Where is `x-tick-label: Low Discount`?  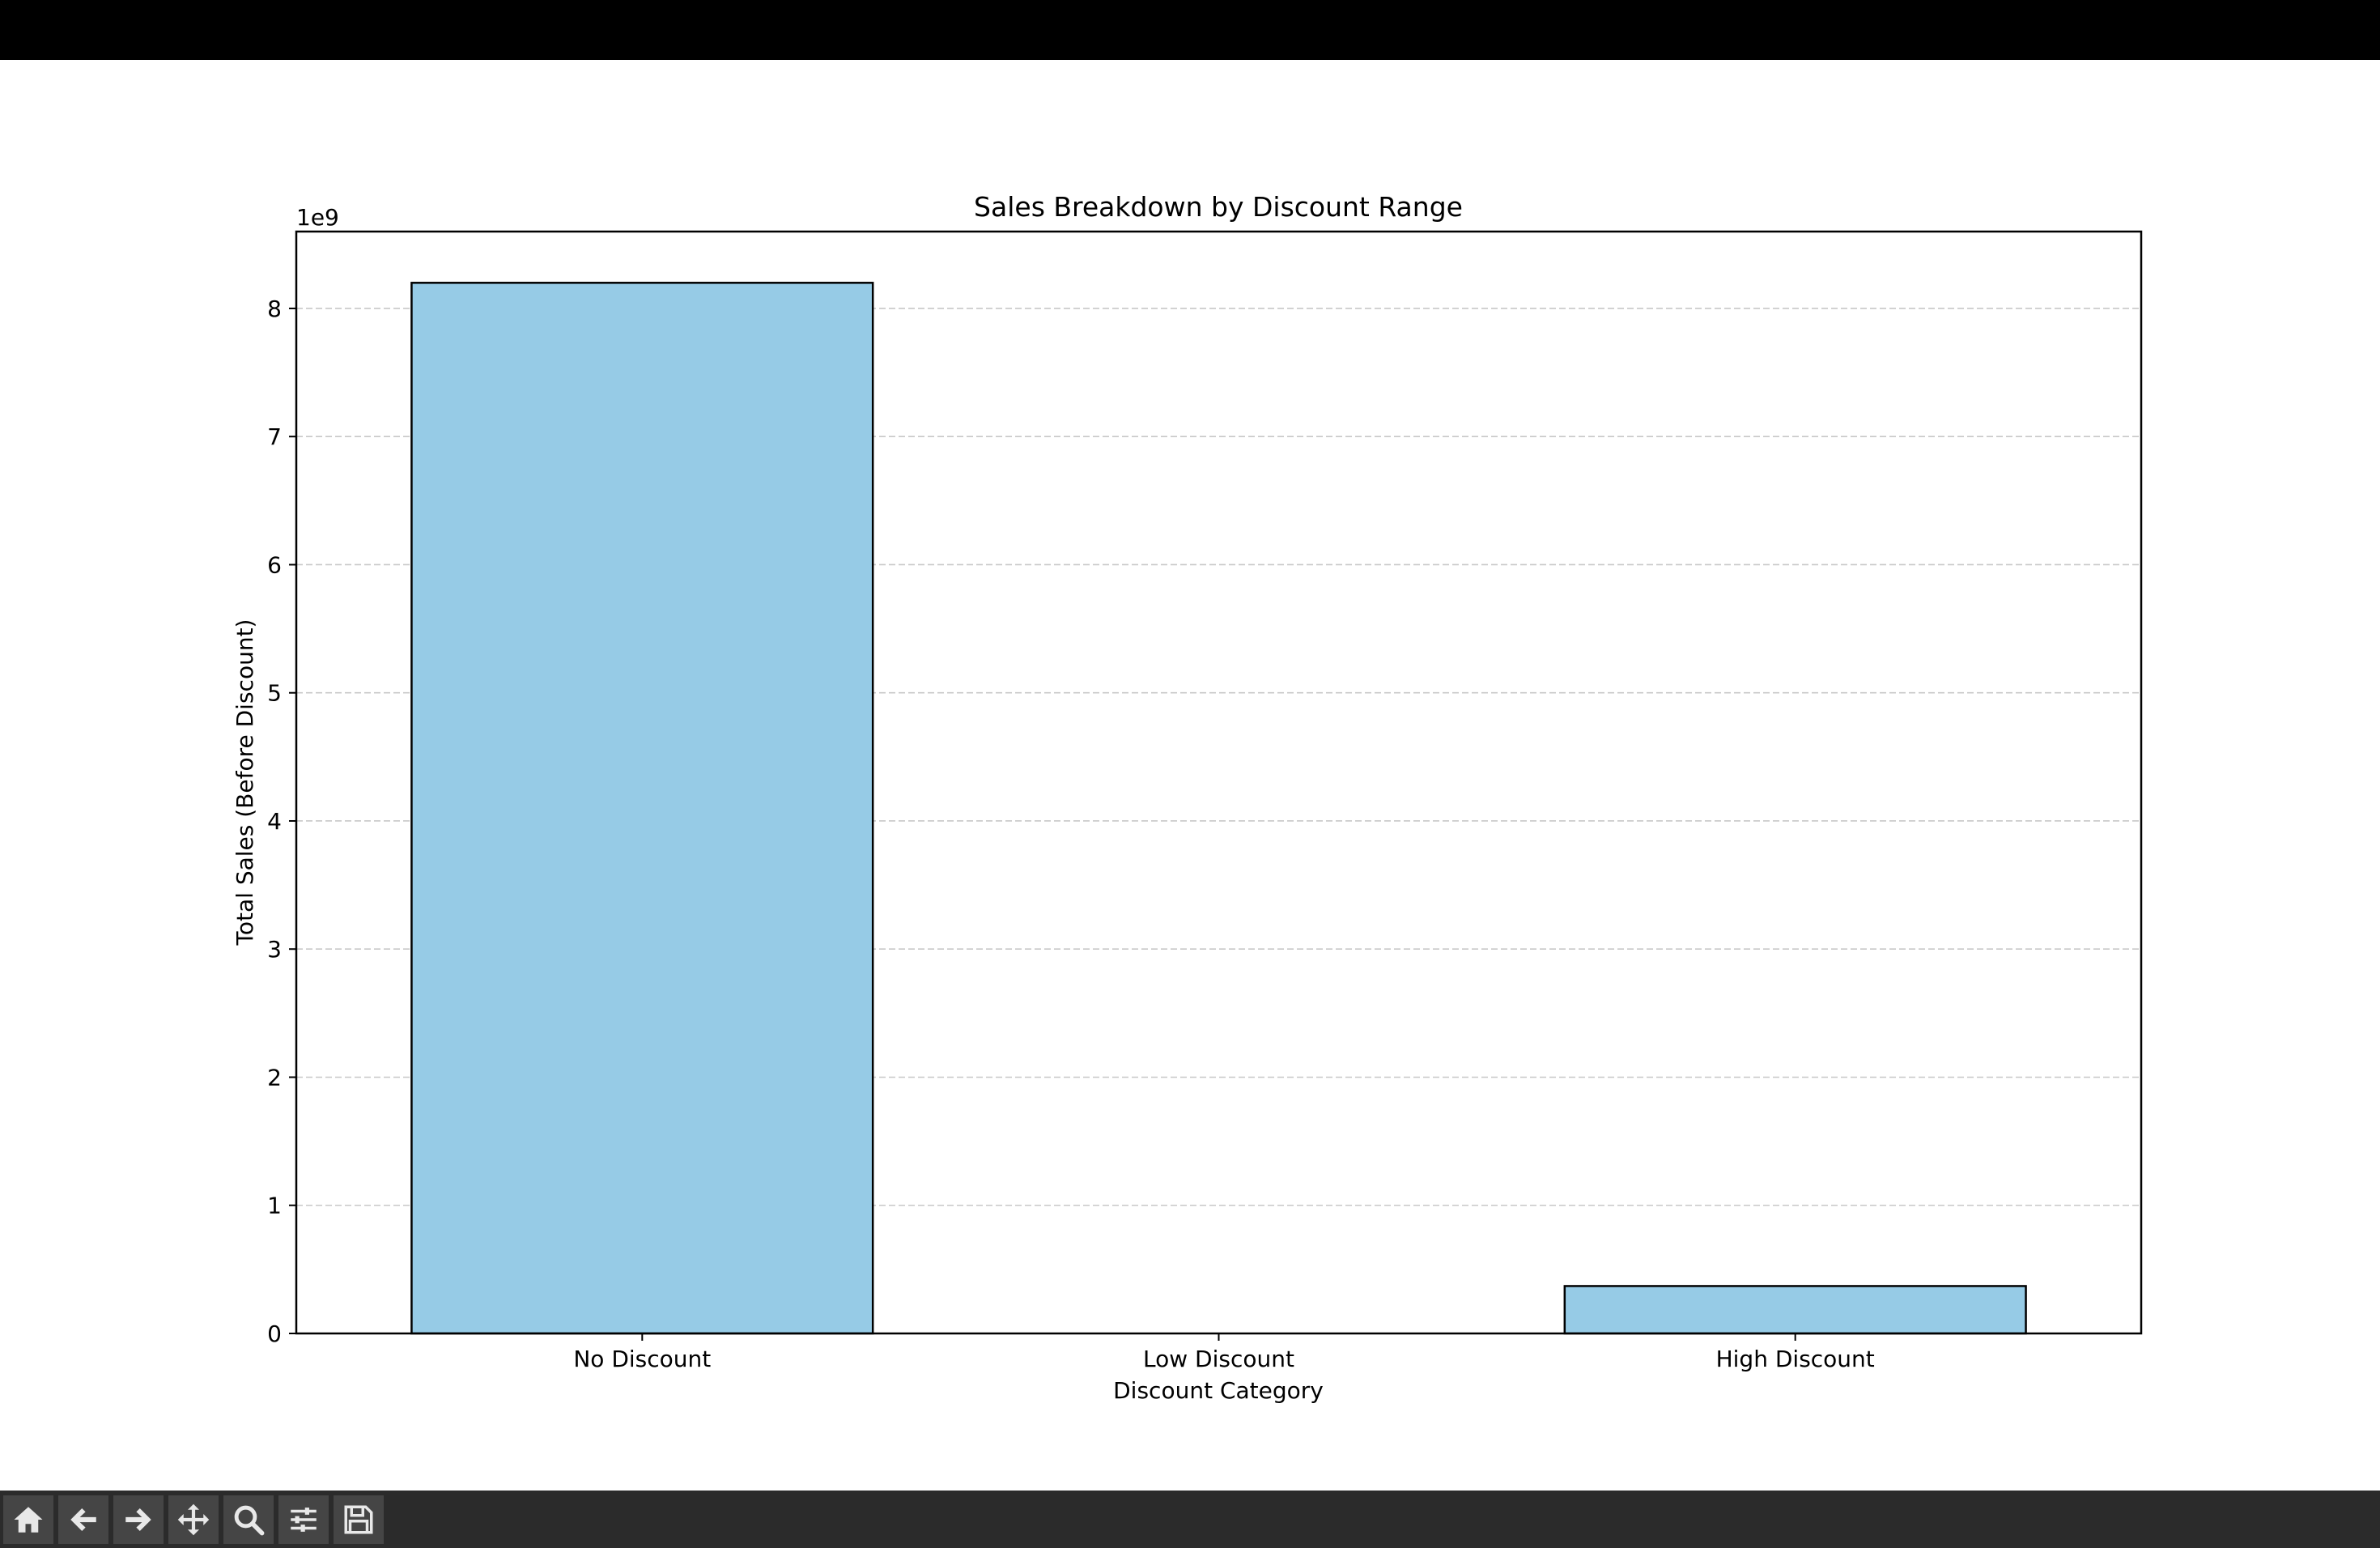 x-tick-label: Low Discount is located at coordinates (1218, 1359).